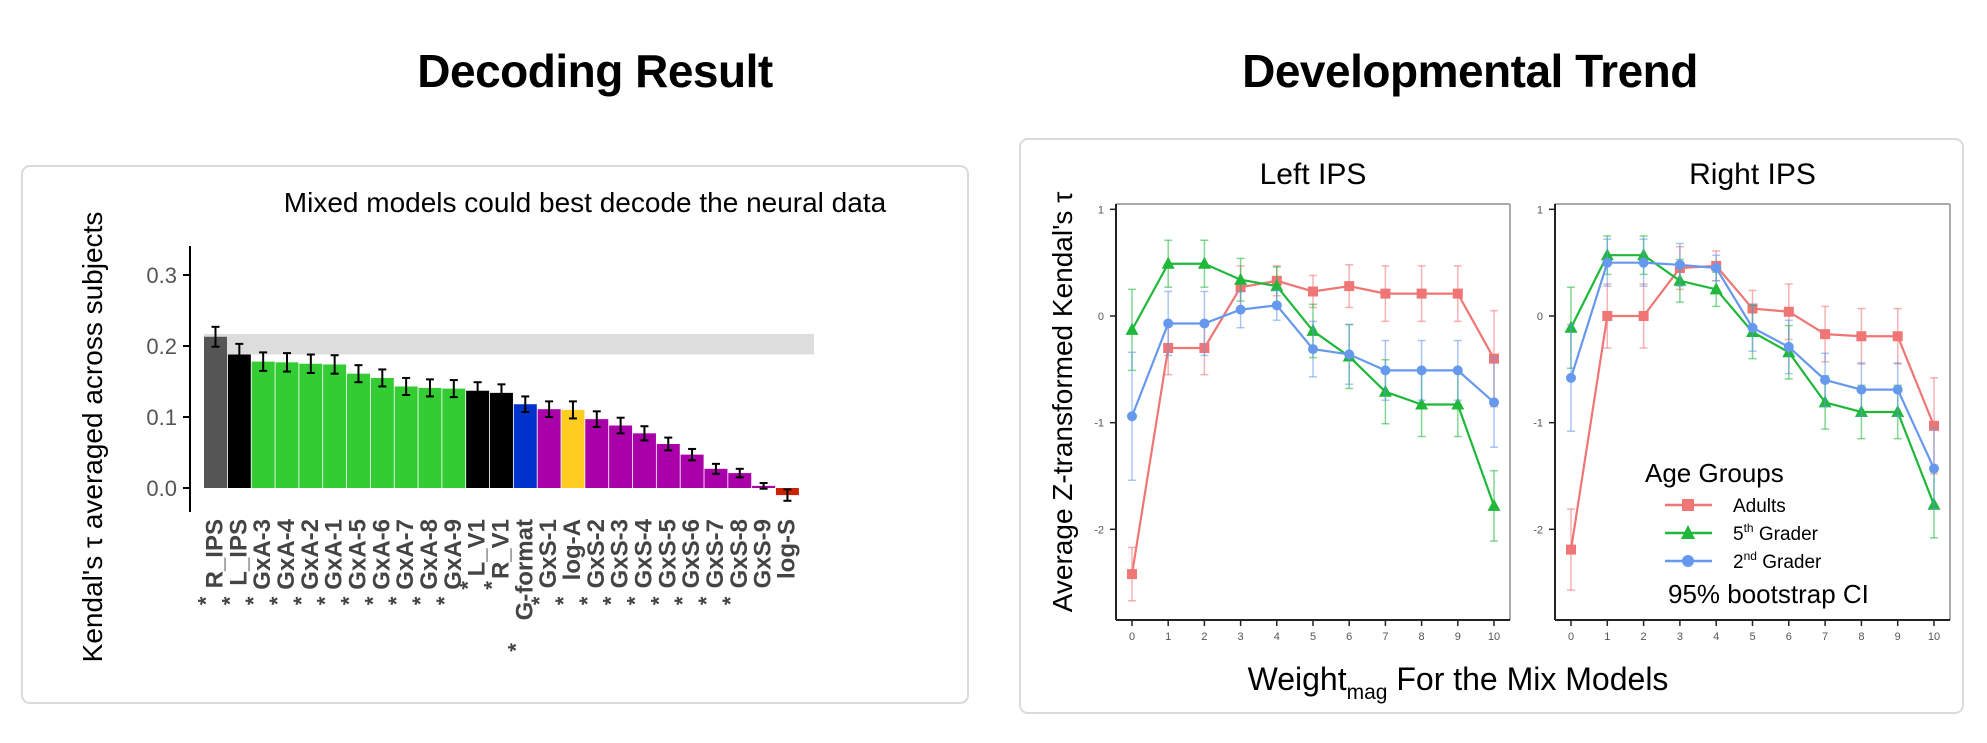 The width and height of the screenshot is (1987, 743). What do you see at coordinates (1752, 637) in the screenshot?
I see `x-tick-label: 5` at bounding box center [1752, 637].